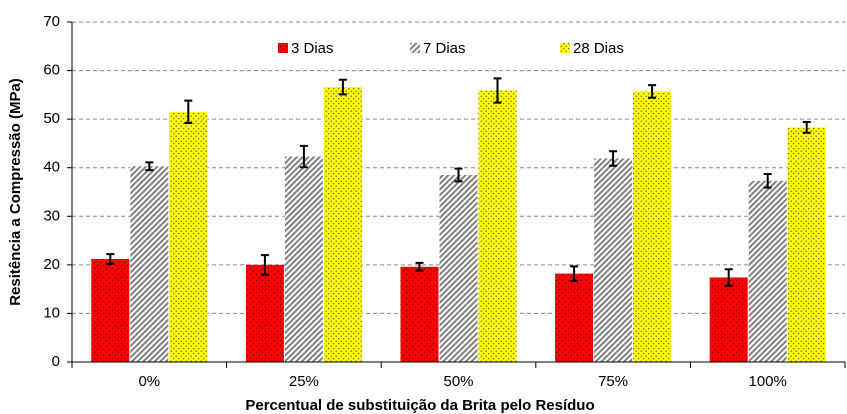 The width and height of the screenshot is (847, 414). I want to click on x-tick-label: 0%, so click(149, 381).